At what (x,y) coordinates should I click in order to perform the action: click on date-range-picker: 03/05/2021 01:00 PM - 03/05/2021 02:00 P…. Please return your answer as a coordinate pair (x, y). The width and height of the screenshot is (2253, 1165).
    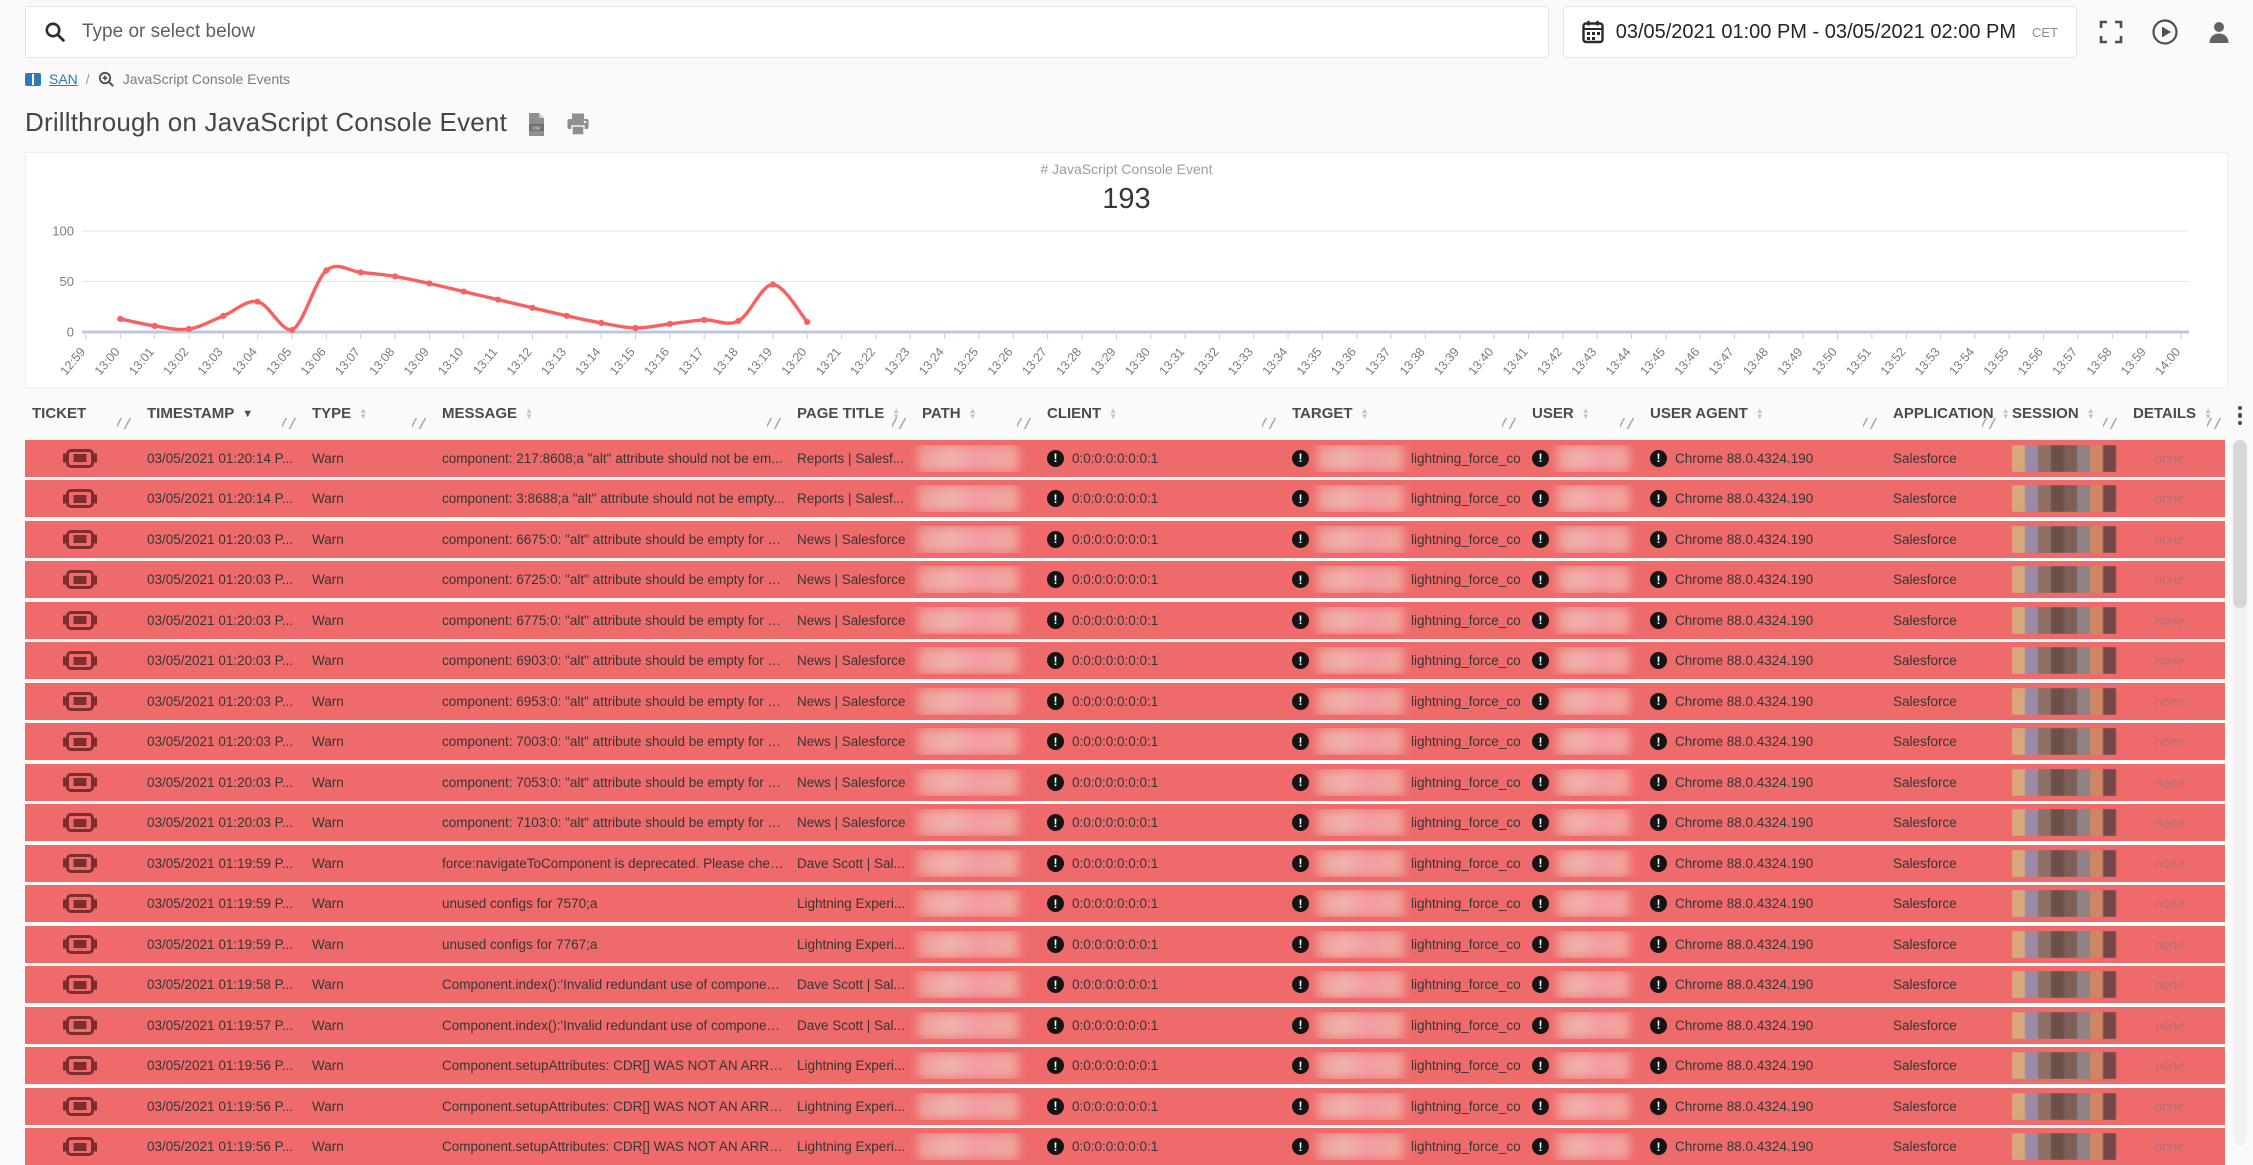
    Looking at the image, I should click on (1819, 32).